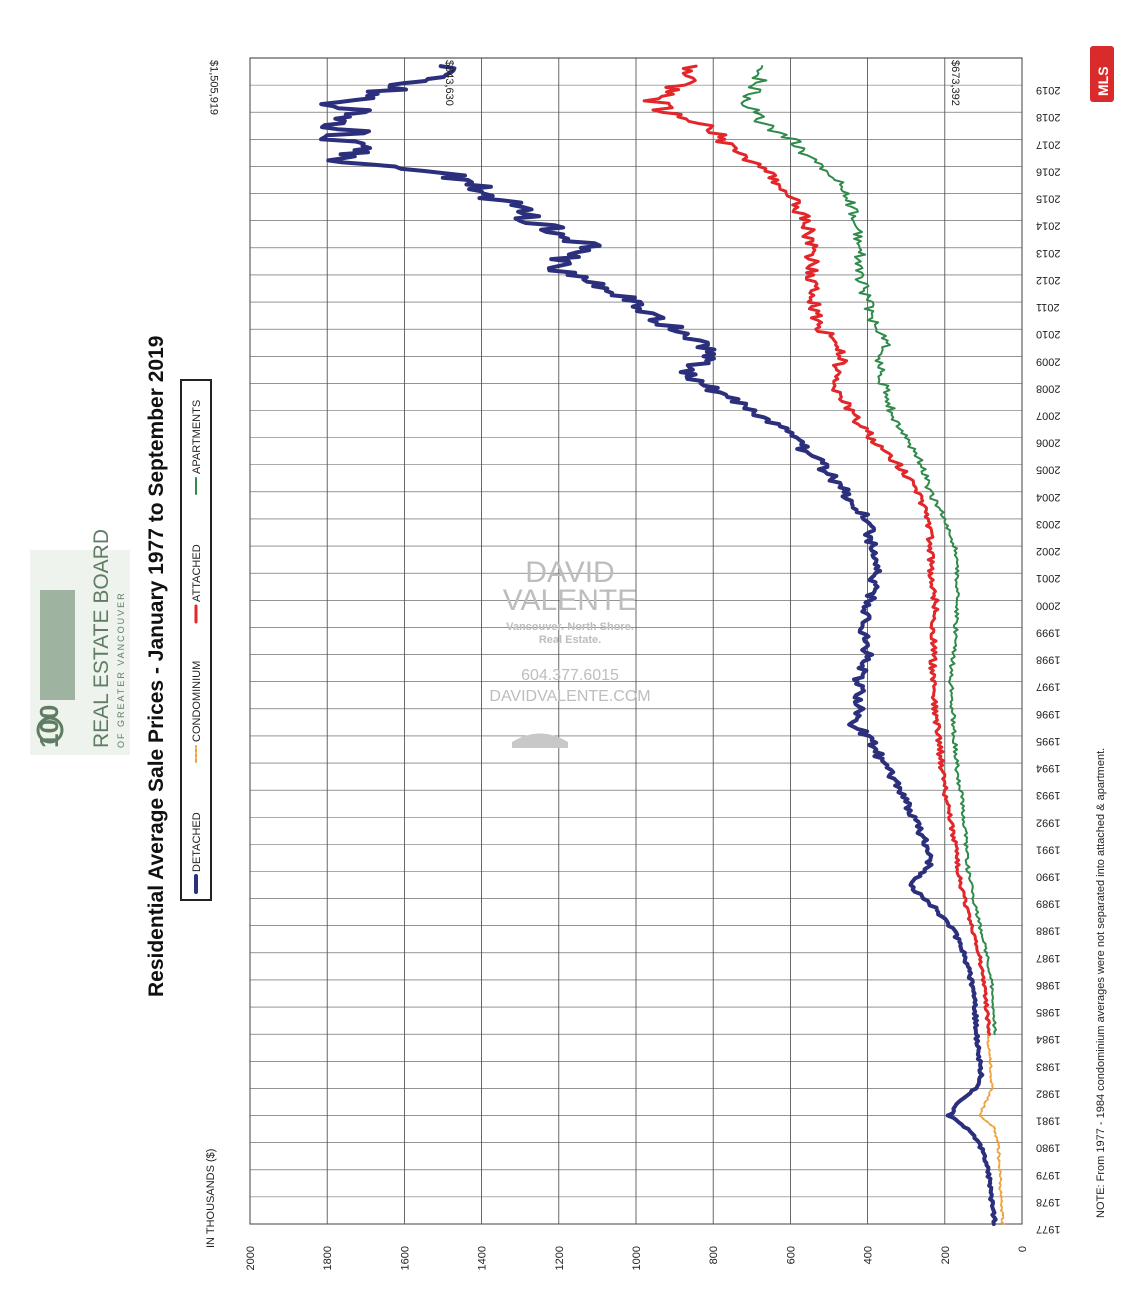 The image size is (1139, 1307). What do you see at coordinates (50, 730) in the screenshot?
I see `logo-circle` at bounding box center [50, 730].